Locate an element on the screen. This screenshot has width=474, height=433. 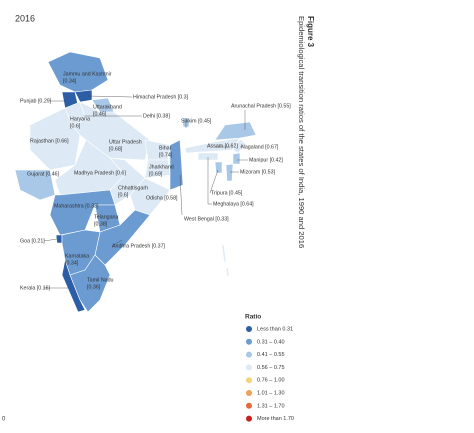
state-label: West Bengal [0.33] is located at coordinates (206, 219).